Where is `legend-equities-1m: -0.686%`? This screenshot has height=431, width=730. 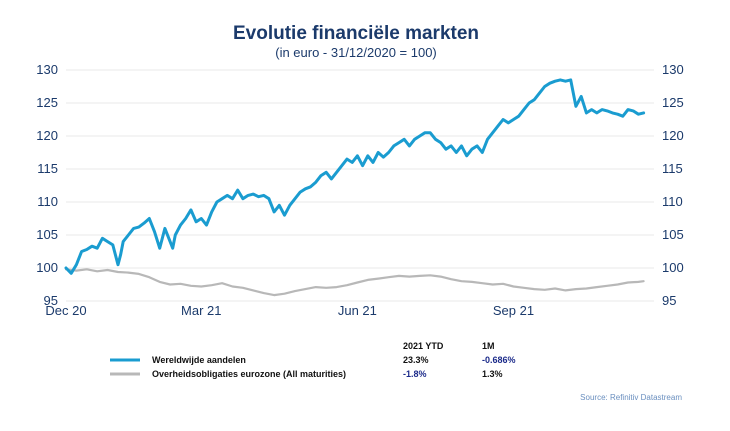
legend-equities-1m: -0.686% is located at coordinates (499, 360).